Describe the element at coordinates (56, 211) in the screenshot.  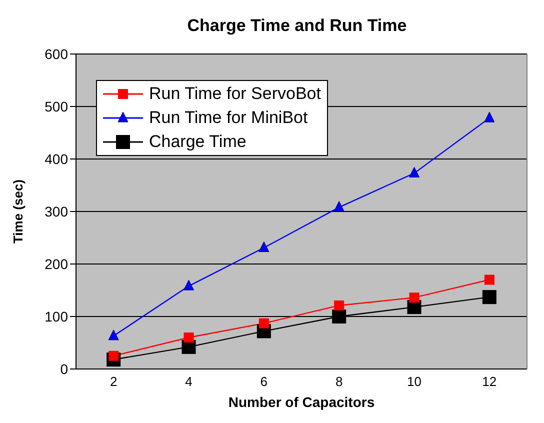
I see `y-tick-label: 300` at that location.